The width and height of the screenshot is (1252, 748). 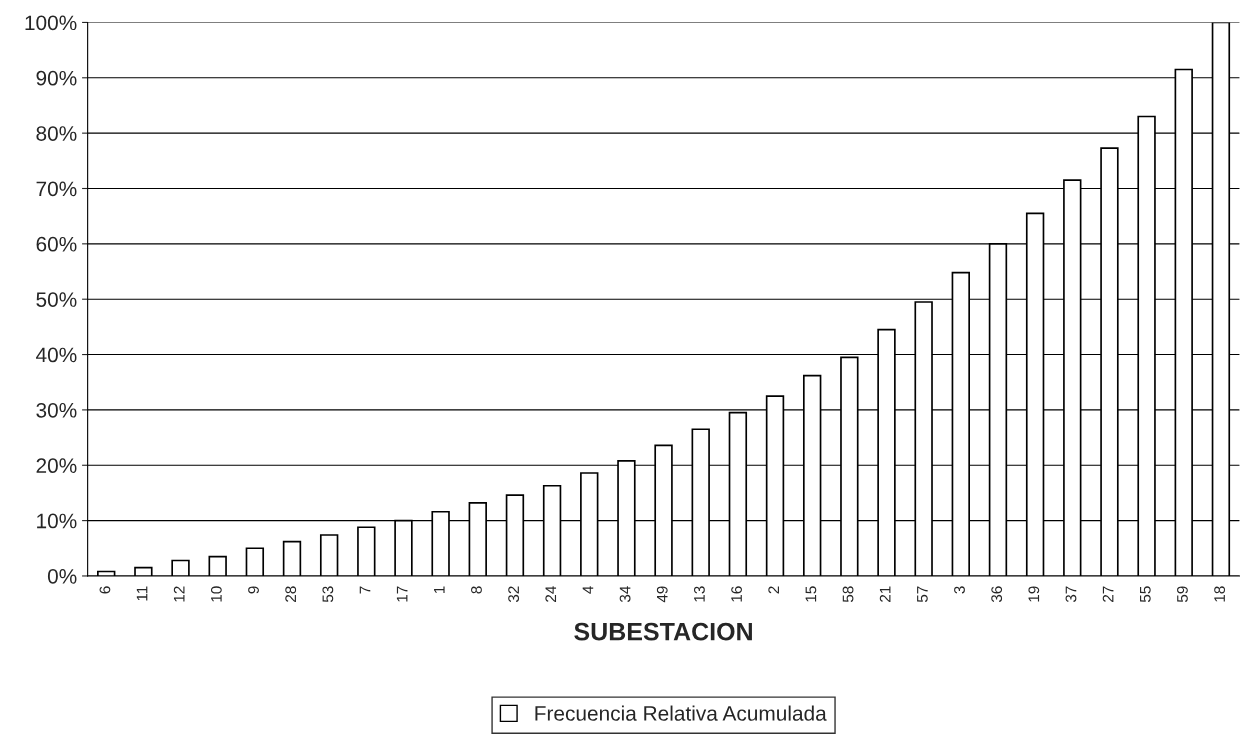 I want to click on y-tick-label: 10%, so click(x=57, y=521).